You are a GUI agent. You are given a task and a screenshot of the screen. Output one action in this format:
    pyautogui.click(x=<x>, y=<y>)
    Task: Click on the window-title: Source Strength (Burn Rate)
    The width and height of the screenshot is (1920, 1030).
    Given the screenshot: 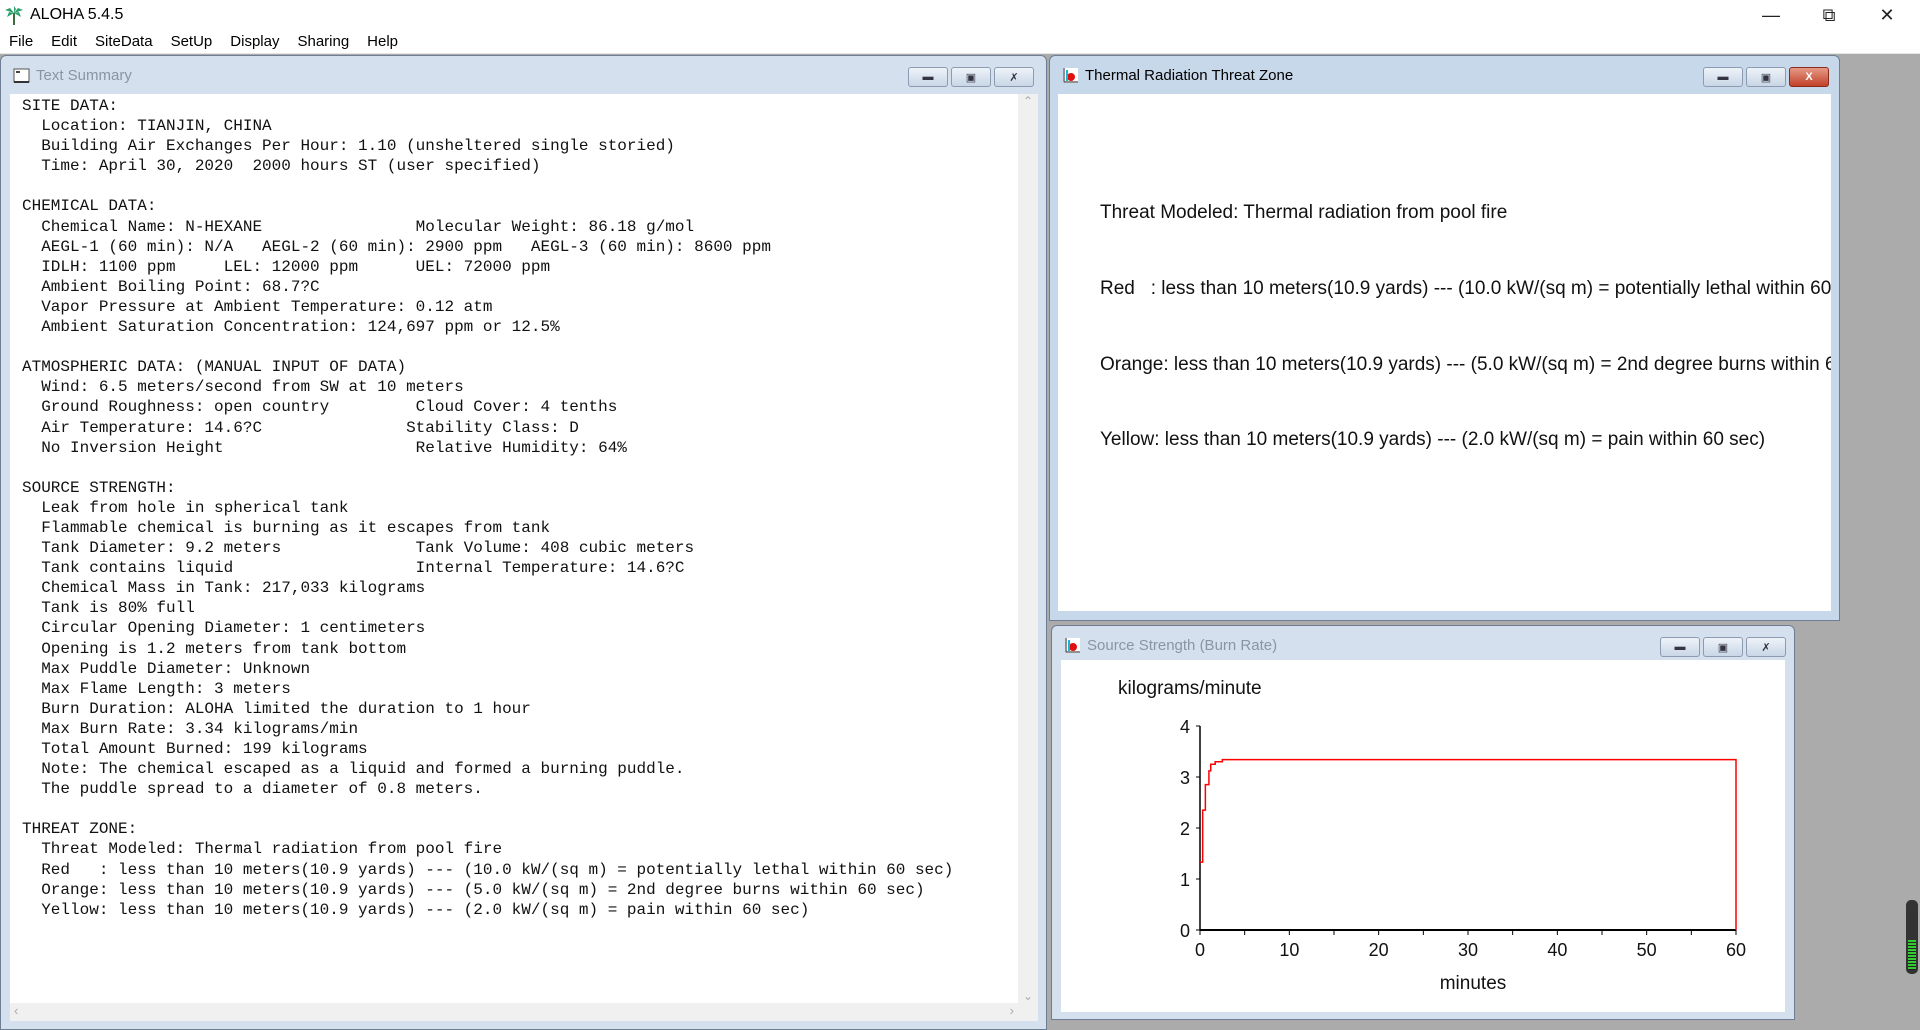 What is the action you would take?
    pyautogui.click(x=1182, y=645)
    